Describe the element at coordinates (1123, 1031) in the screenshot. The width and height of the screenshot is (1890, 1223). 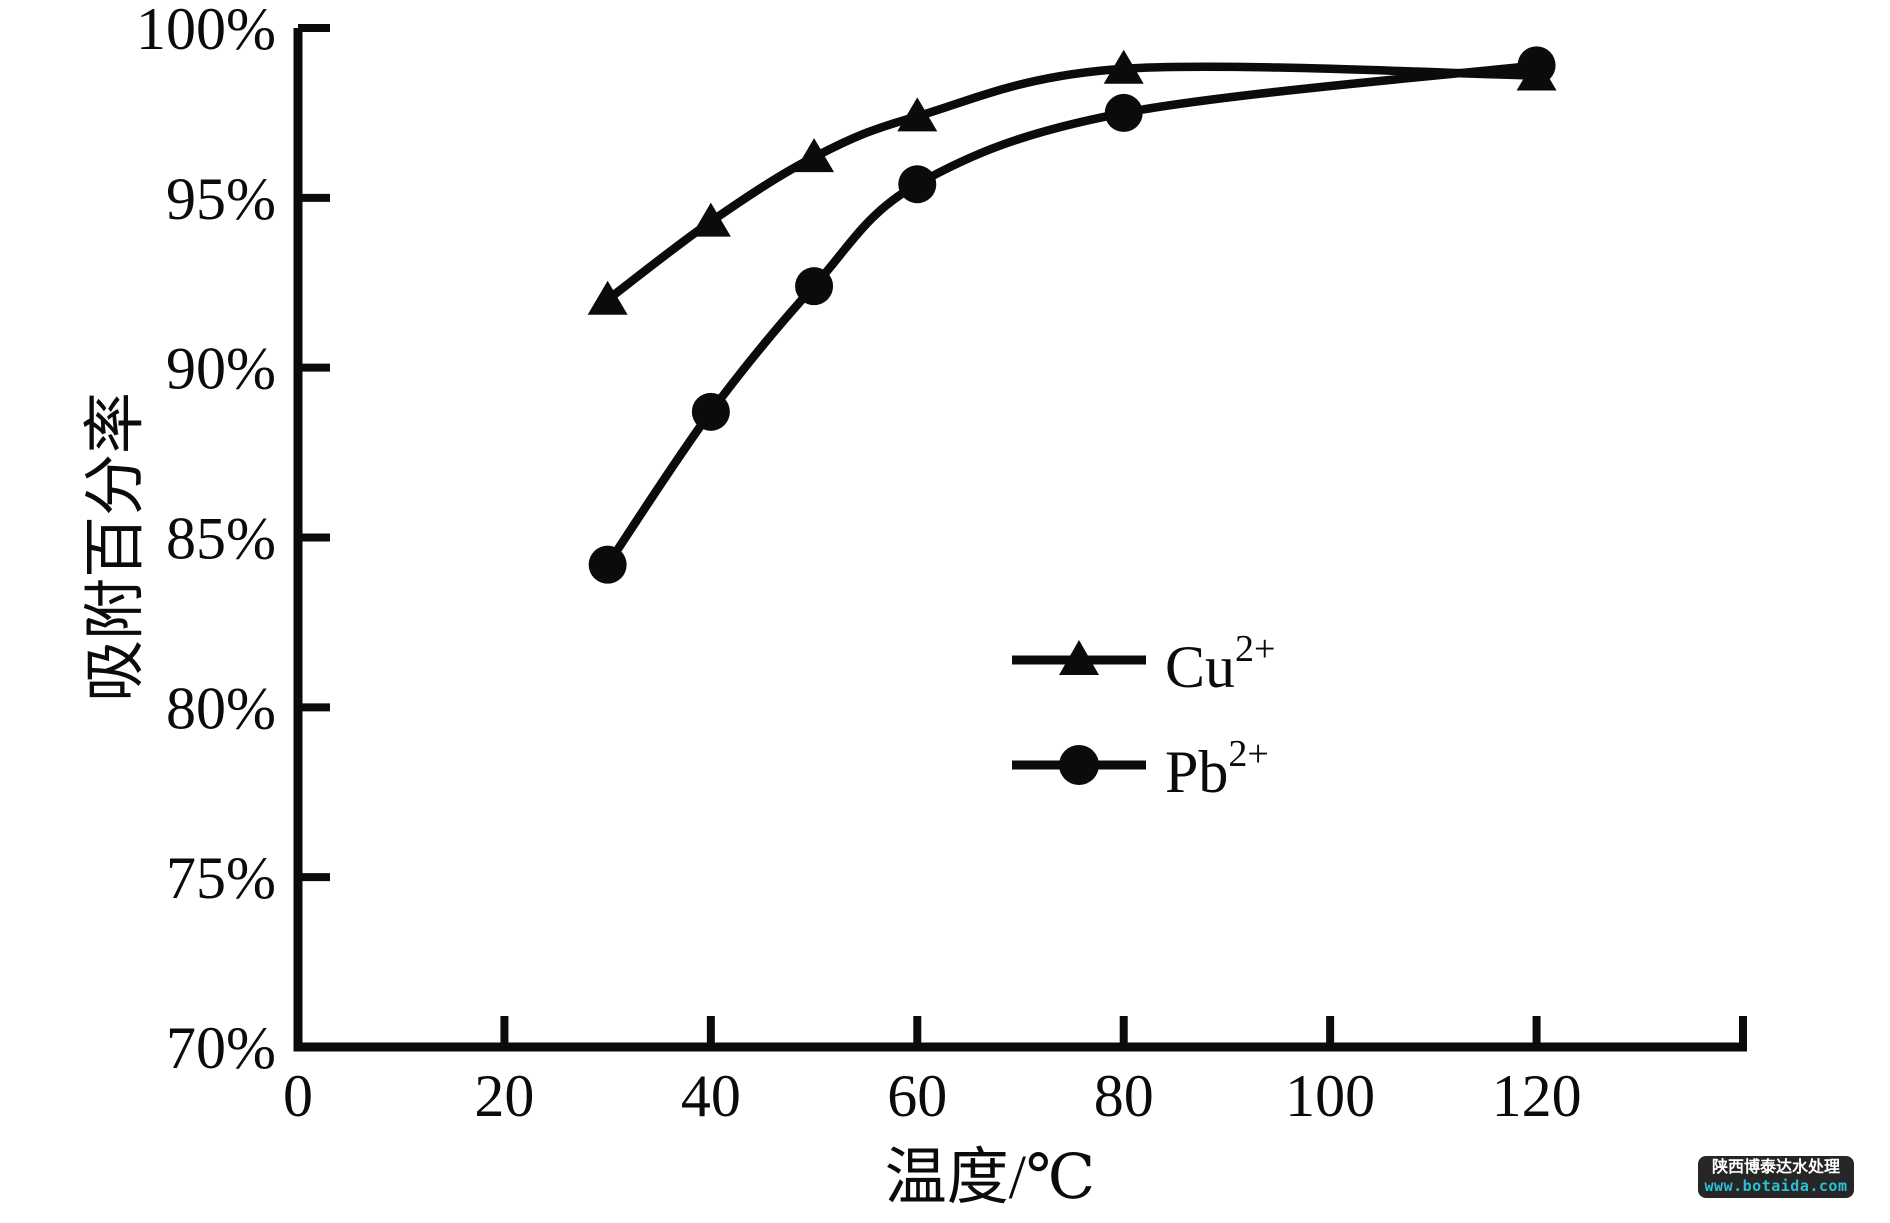
I see `x-axis-ticks` at that location.